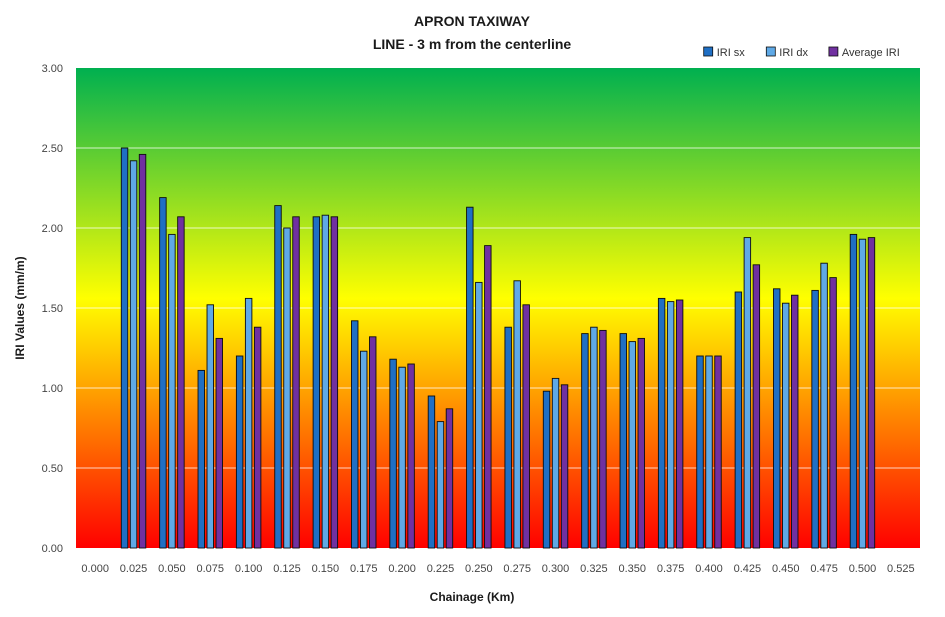 The width and height of the screenshot is (945, 617). Describe the element at coordinates (793, 53) in the screenshot. I see `legend-label: IRI dx` at that location.